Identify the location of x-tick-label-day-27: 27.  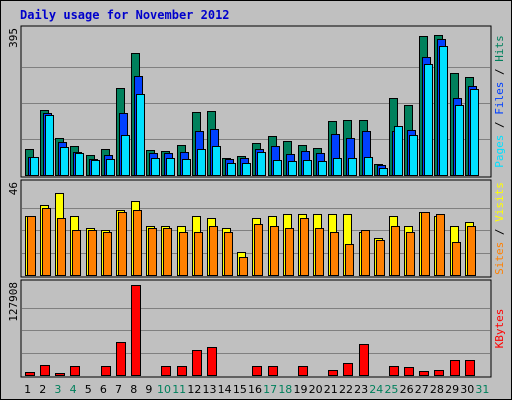
(422, 389).